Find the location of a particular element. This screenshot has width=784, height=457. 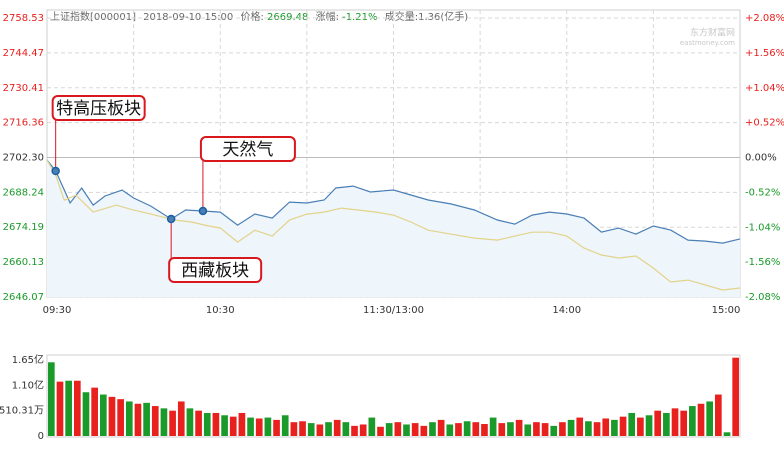

volume-tick-label: 1.65亿 is located at coordinates (28, 359).